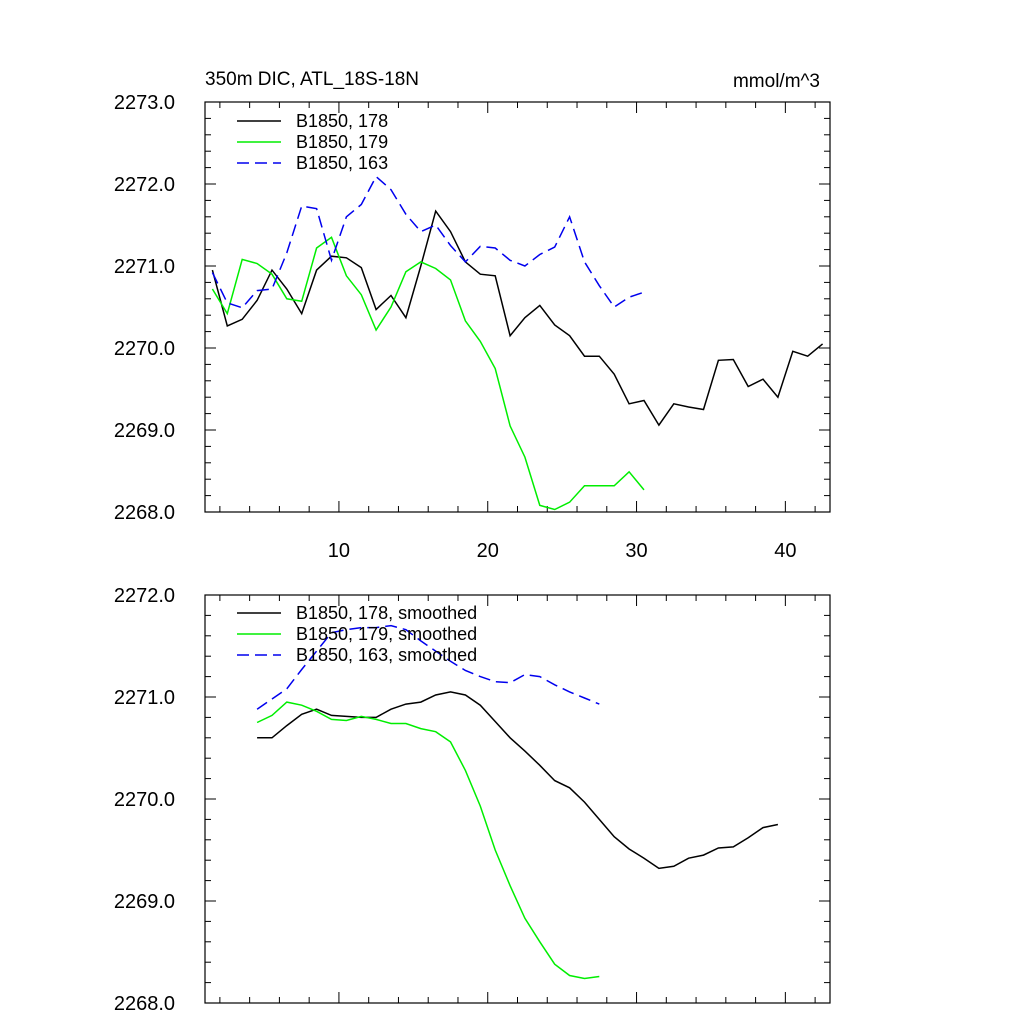 The image size is (1024, 1029). Describe the element at coordinates (342, 142) in the screenshot. I see `legend-label: B1850, 179` at that location.